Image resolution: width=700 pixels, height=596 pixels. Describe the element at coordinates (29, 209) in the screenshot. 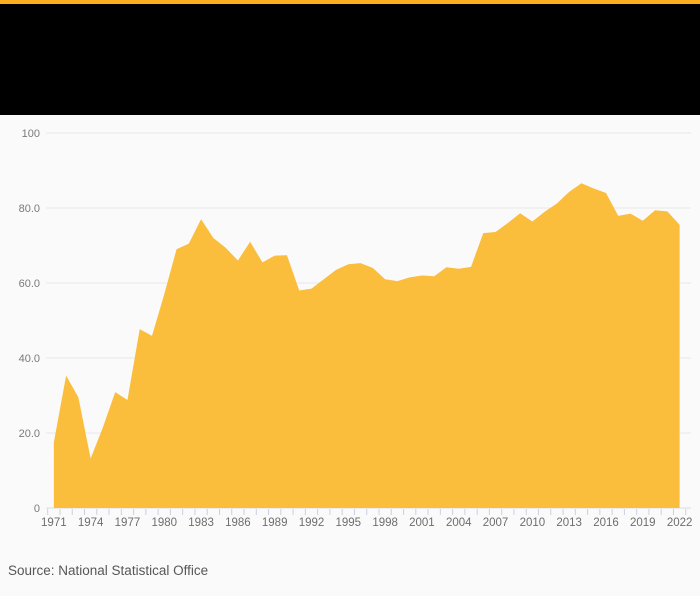

I see `y-tick-label: 80.0` at that location.